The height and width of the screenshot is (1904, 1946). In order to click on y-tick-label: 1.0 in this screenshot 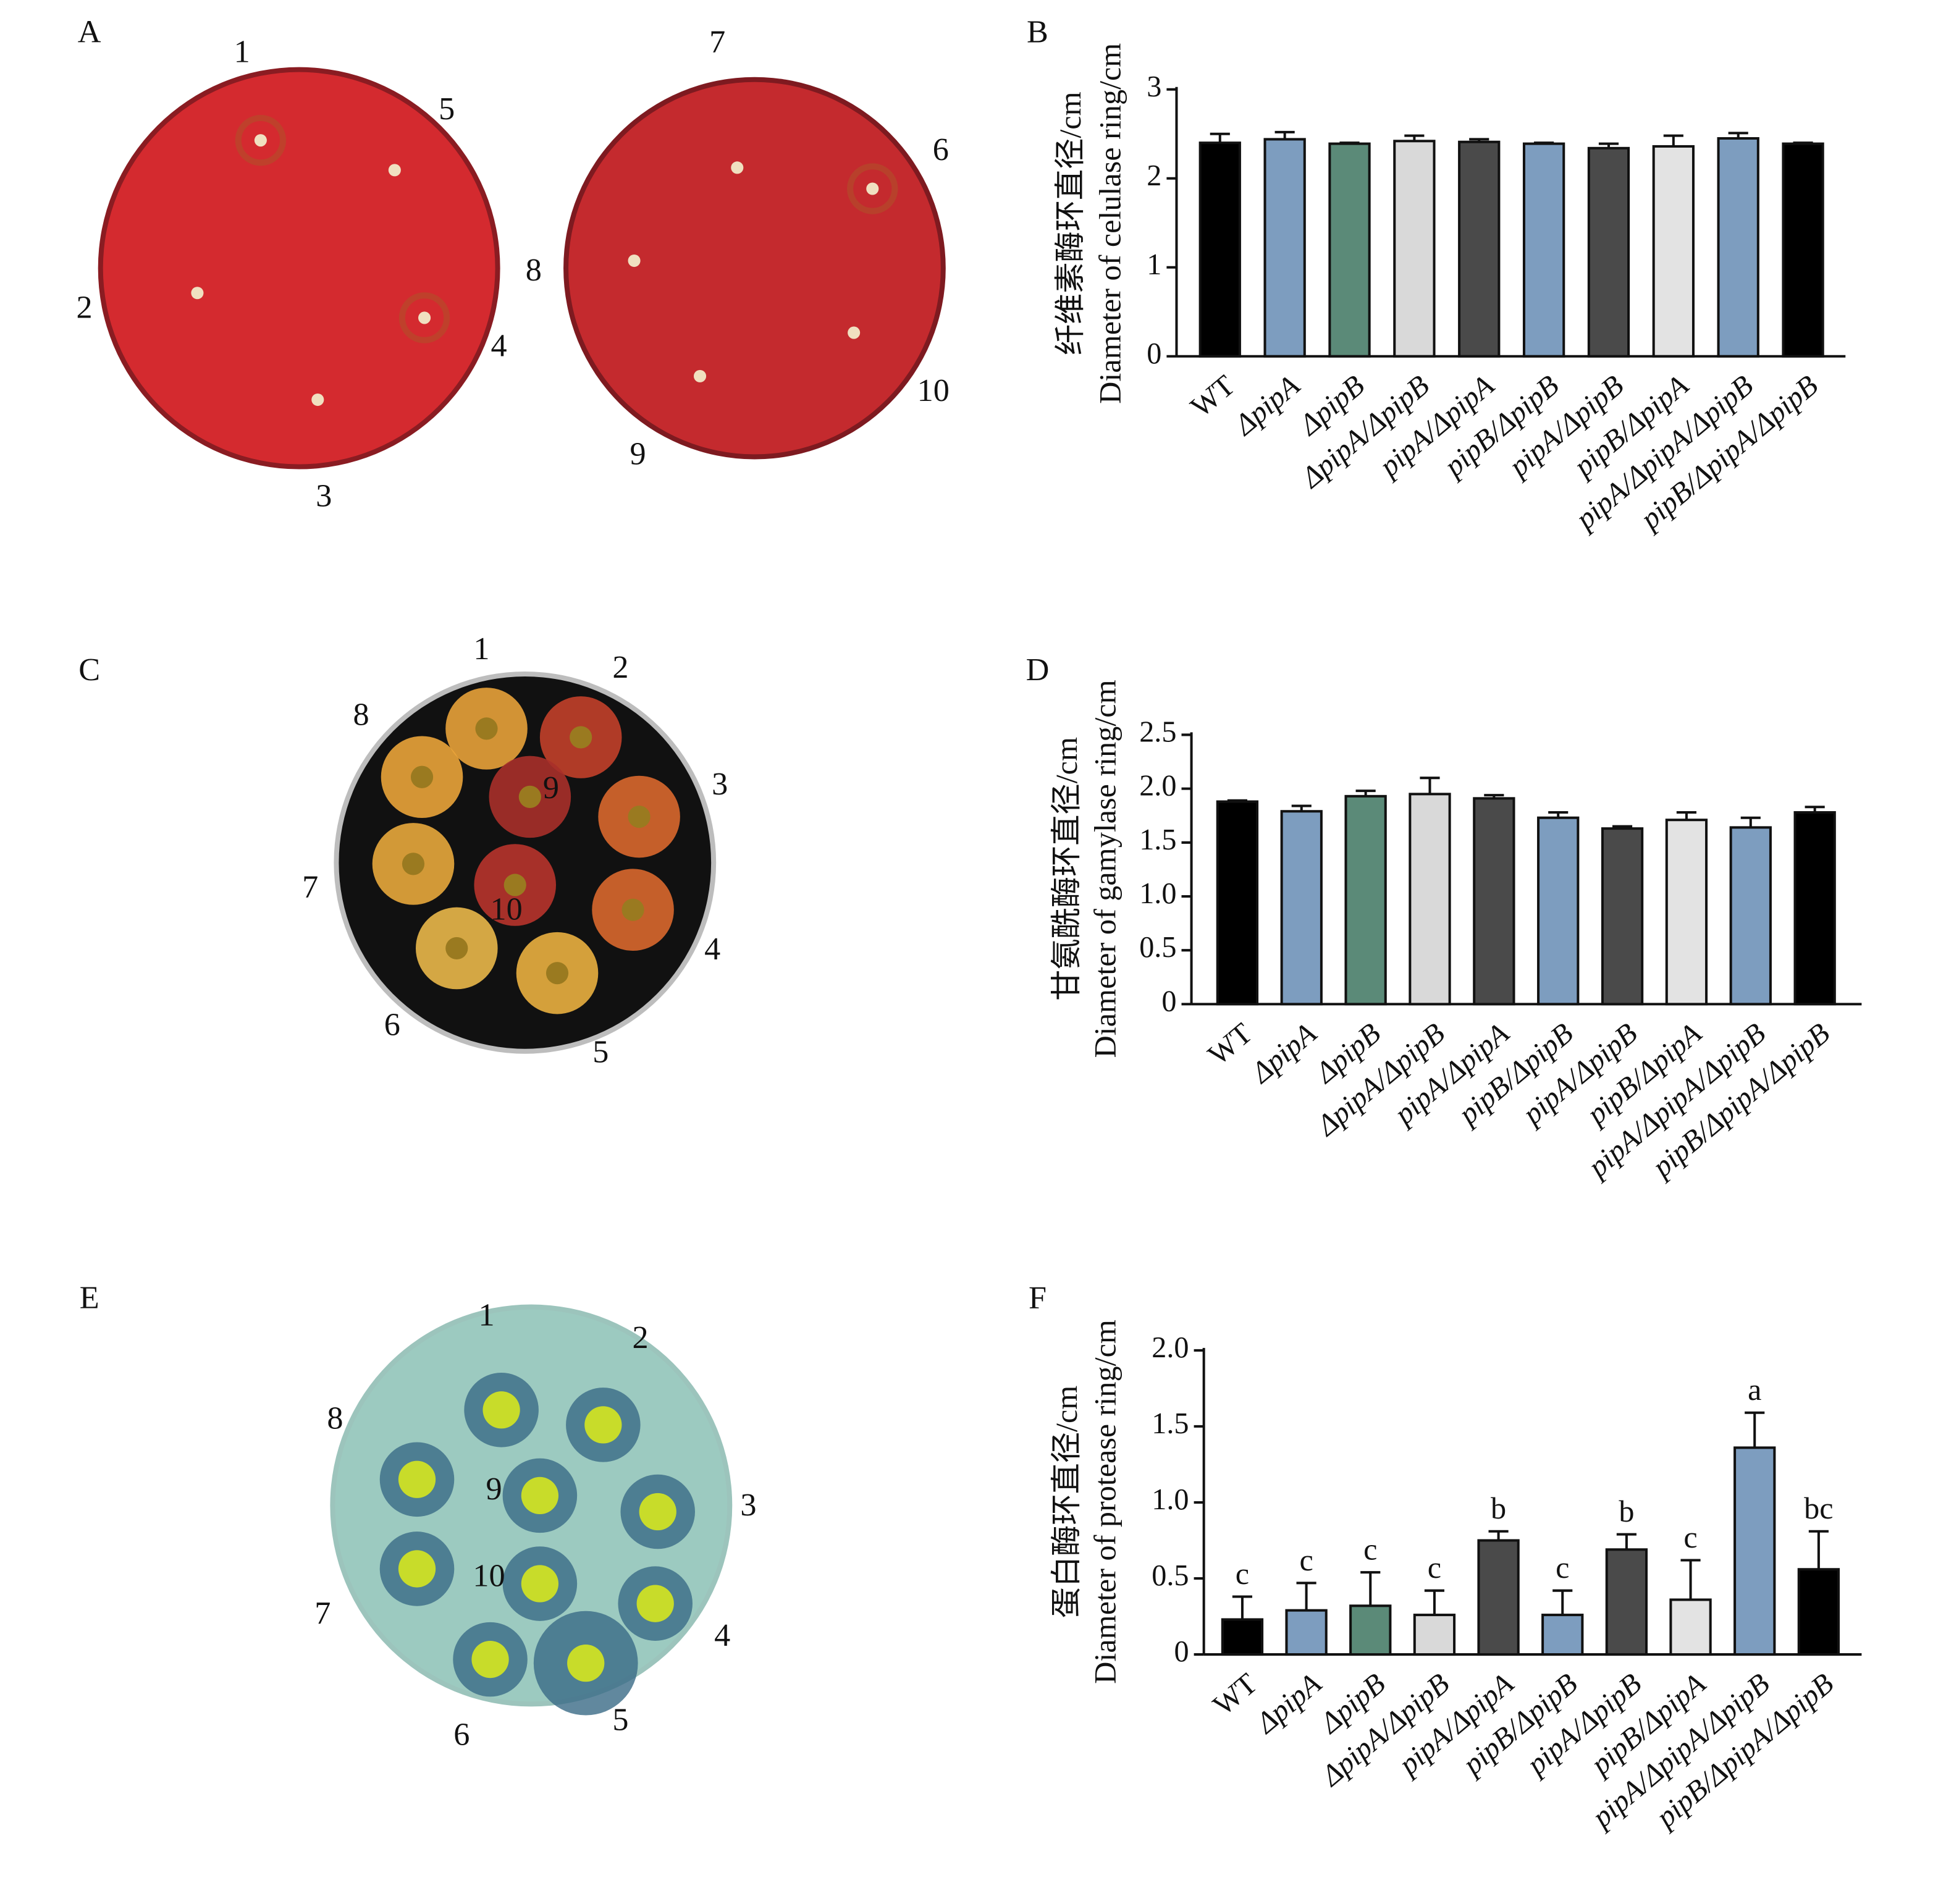, I will do `click(1170, 1499)`.